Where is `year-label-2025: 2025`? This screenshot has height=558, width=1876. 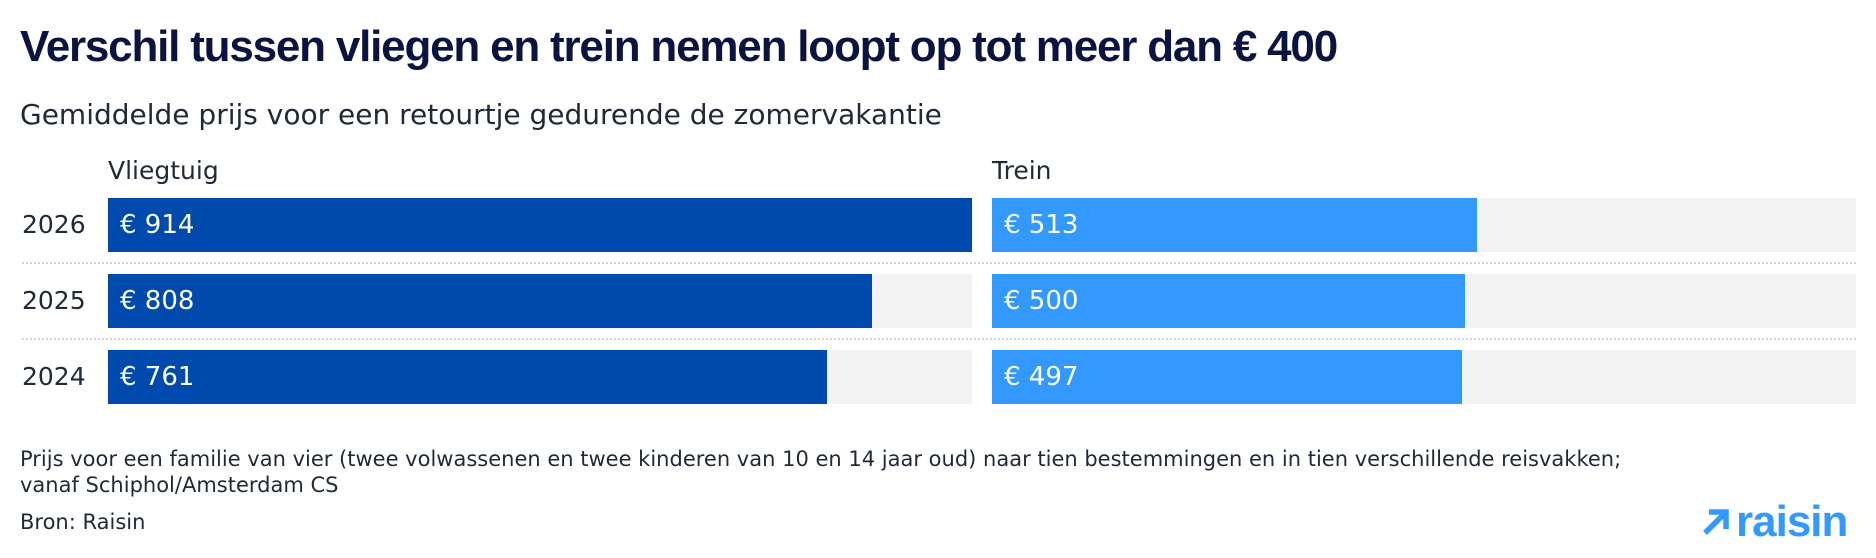
year-label-2025: 2025 is located at coordinates (54, 300).